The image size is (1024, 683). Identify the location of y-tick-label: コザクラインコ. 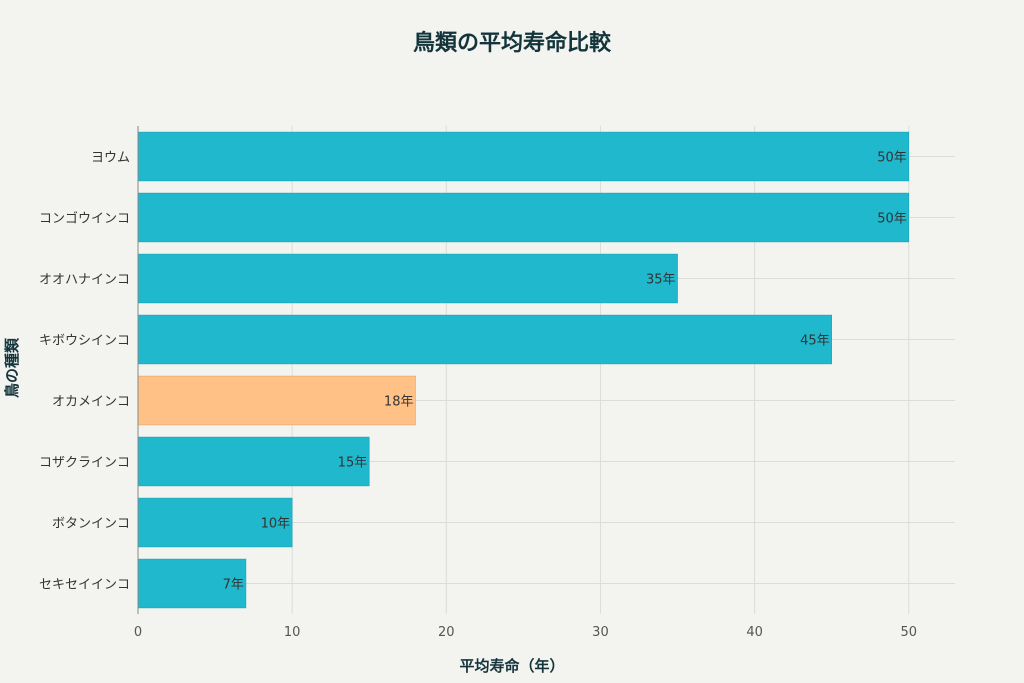
(84, 463).